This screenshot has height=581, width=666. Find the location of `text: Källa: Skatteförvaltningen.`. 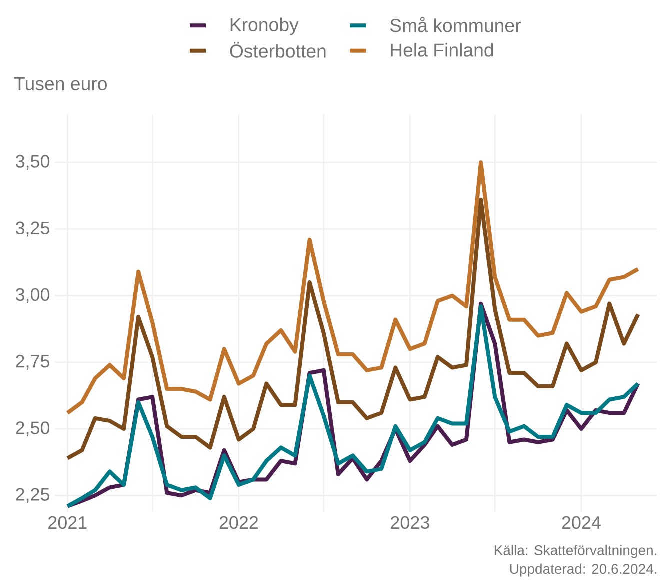

text: Källa: Skatteförvaltningen. is located at coordinates (575, 551).